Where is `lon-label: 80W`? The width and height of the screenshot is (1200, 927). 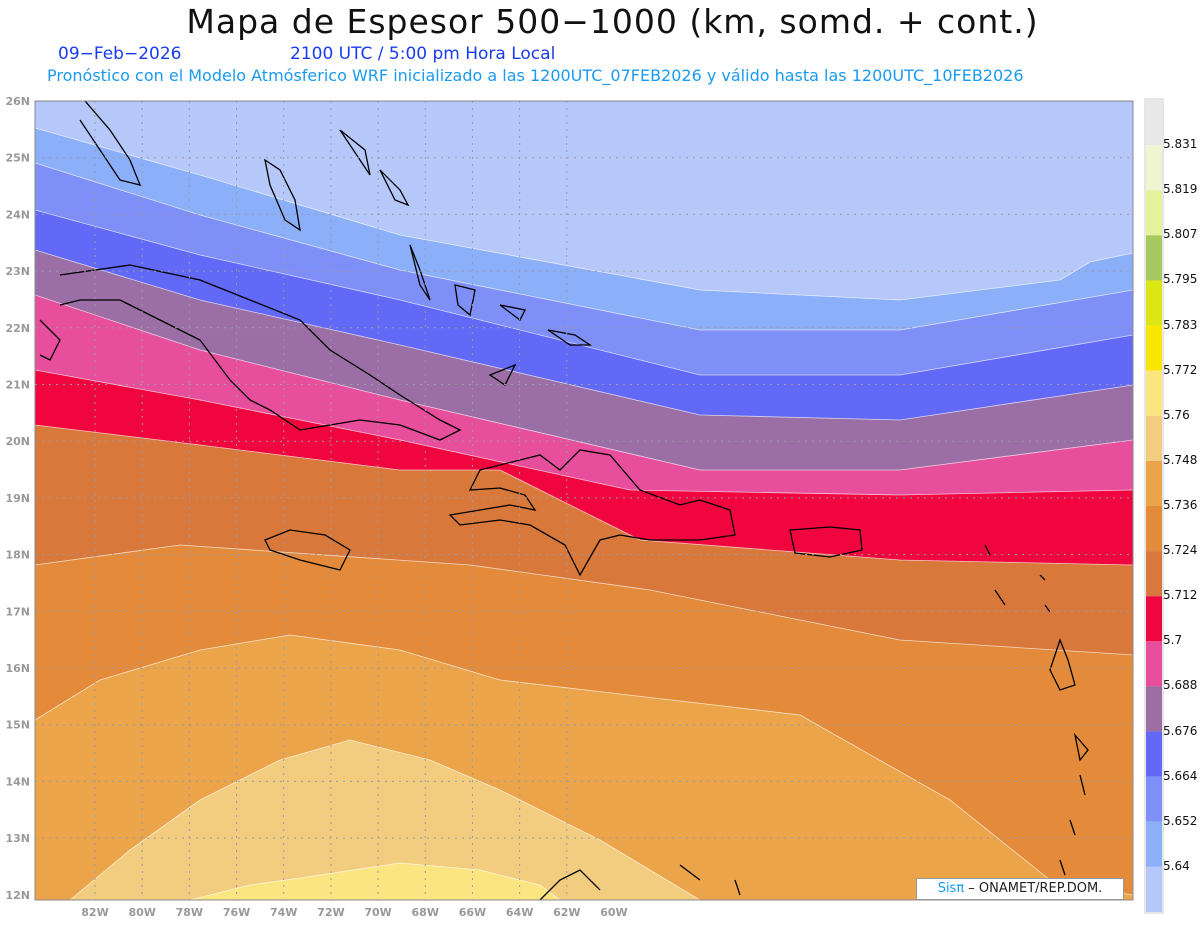
lon-label: 80W is located at coordinates (141, 912).